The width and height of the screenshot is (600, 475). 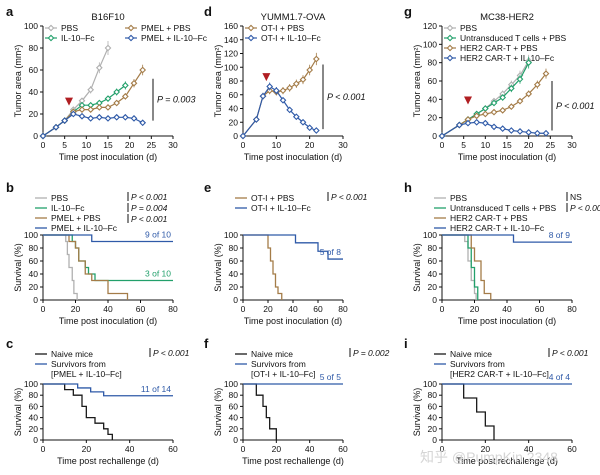 I want to click on count-label: 8 of 9, so click(x=560, y=235).